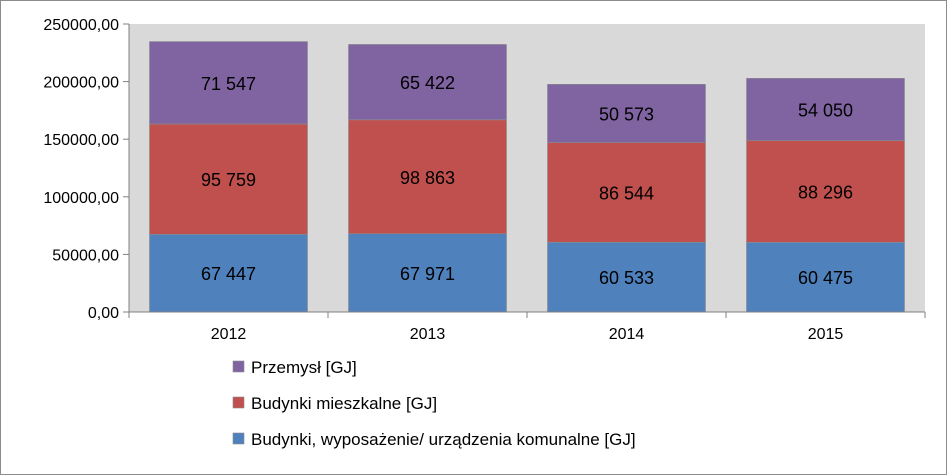 The height and width of the screenshot is (475, 947). What do you see at coordinates (627, 334) in the screenshot?
I see `x-tick-label: 2014` at bounding box center [627, 334].